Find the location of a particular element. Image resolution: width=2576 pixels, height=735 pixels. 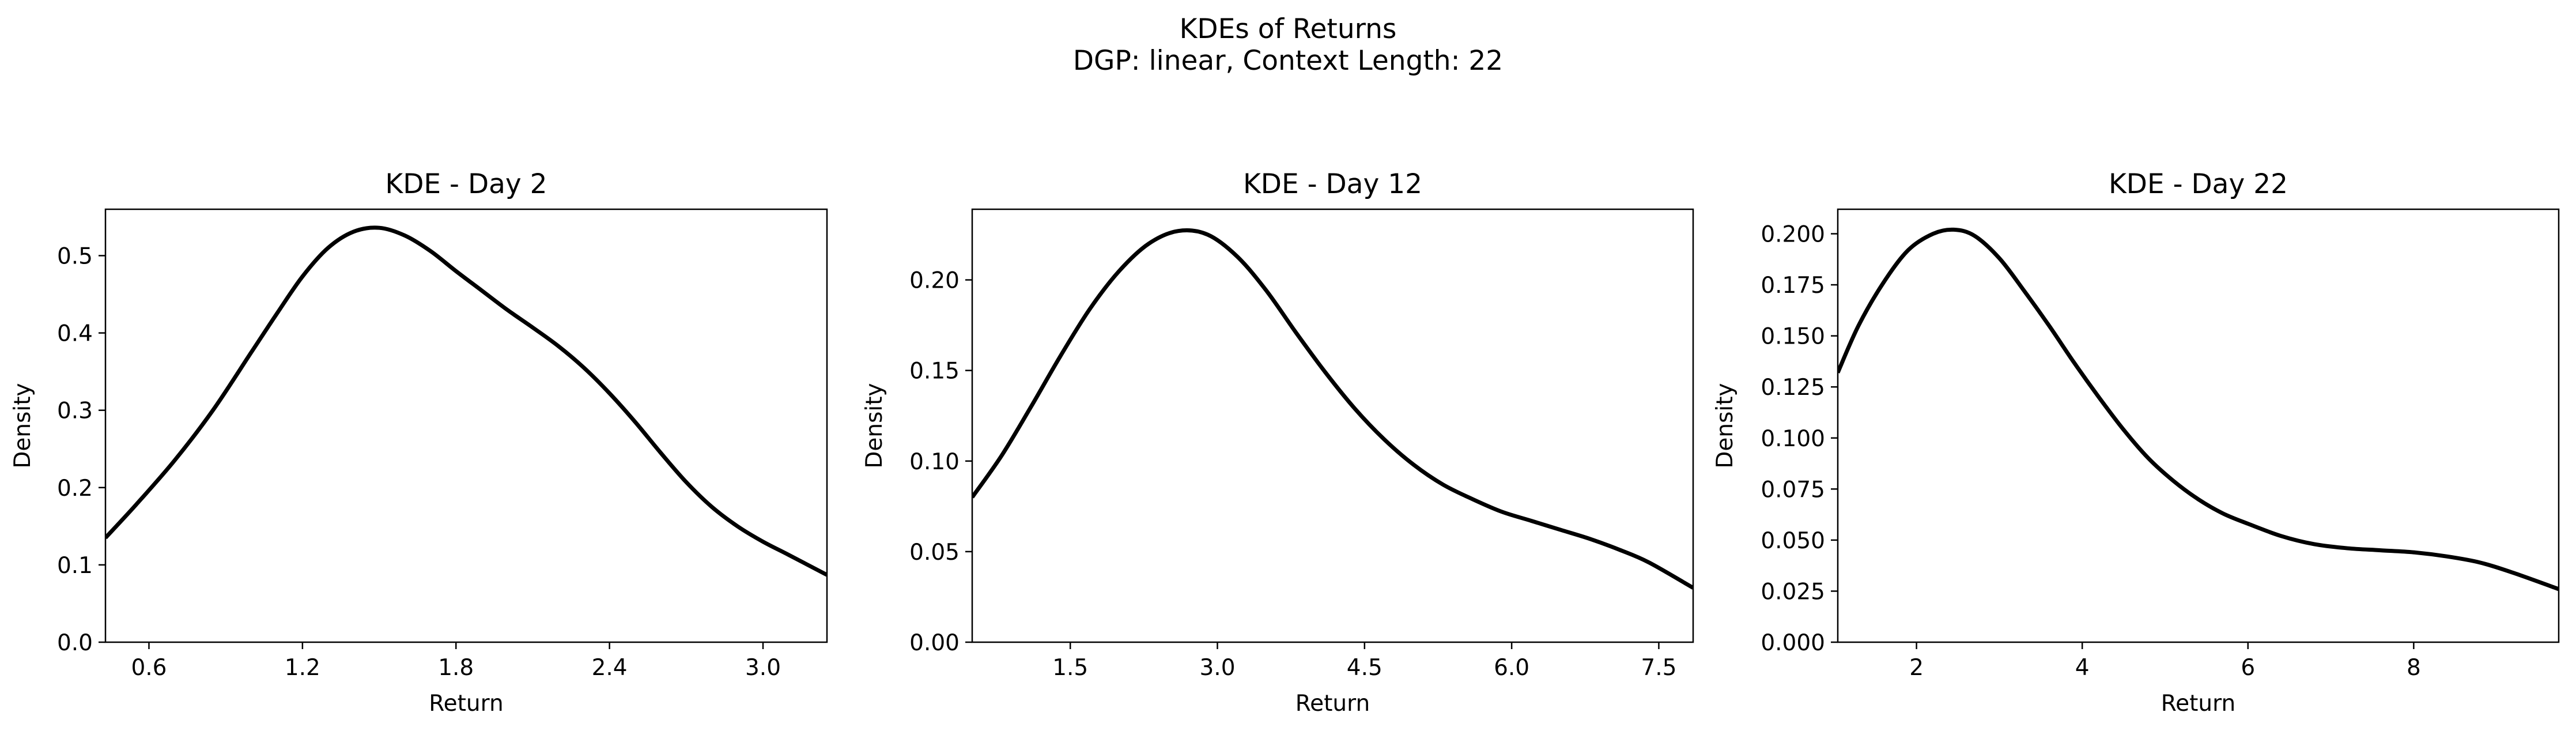

subplot-title: KDE - Day 22 is located at coordinates (2198, 184).